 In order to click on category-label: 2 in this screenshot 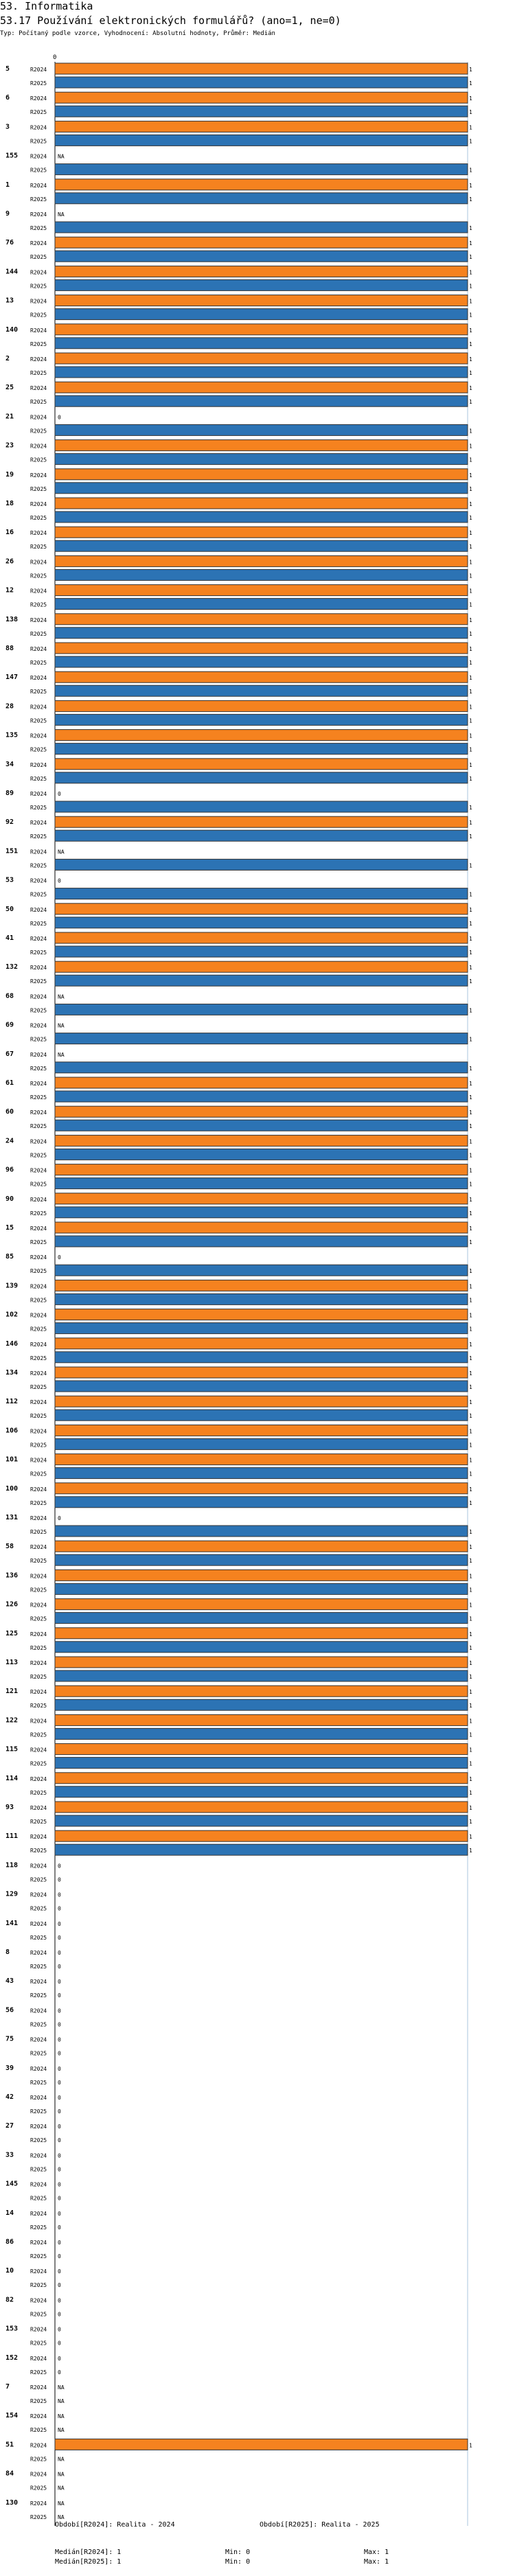, I will do `click(7, 359)`.